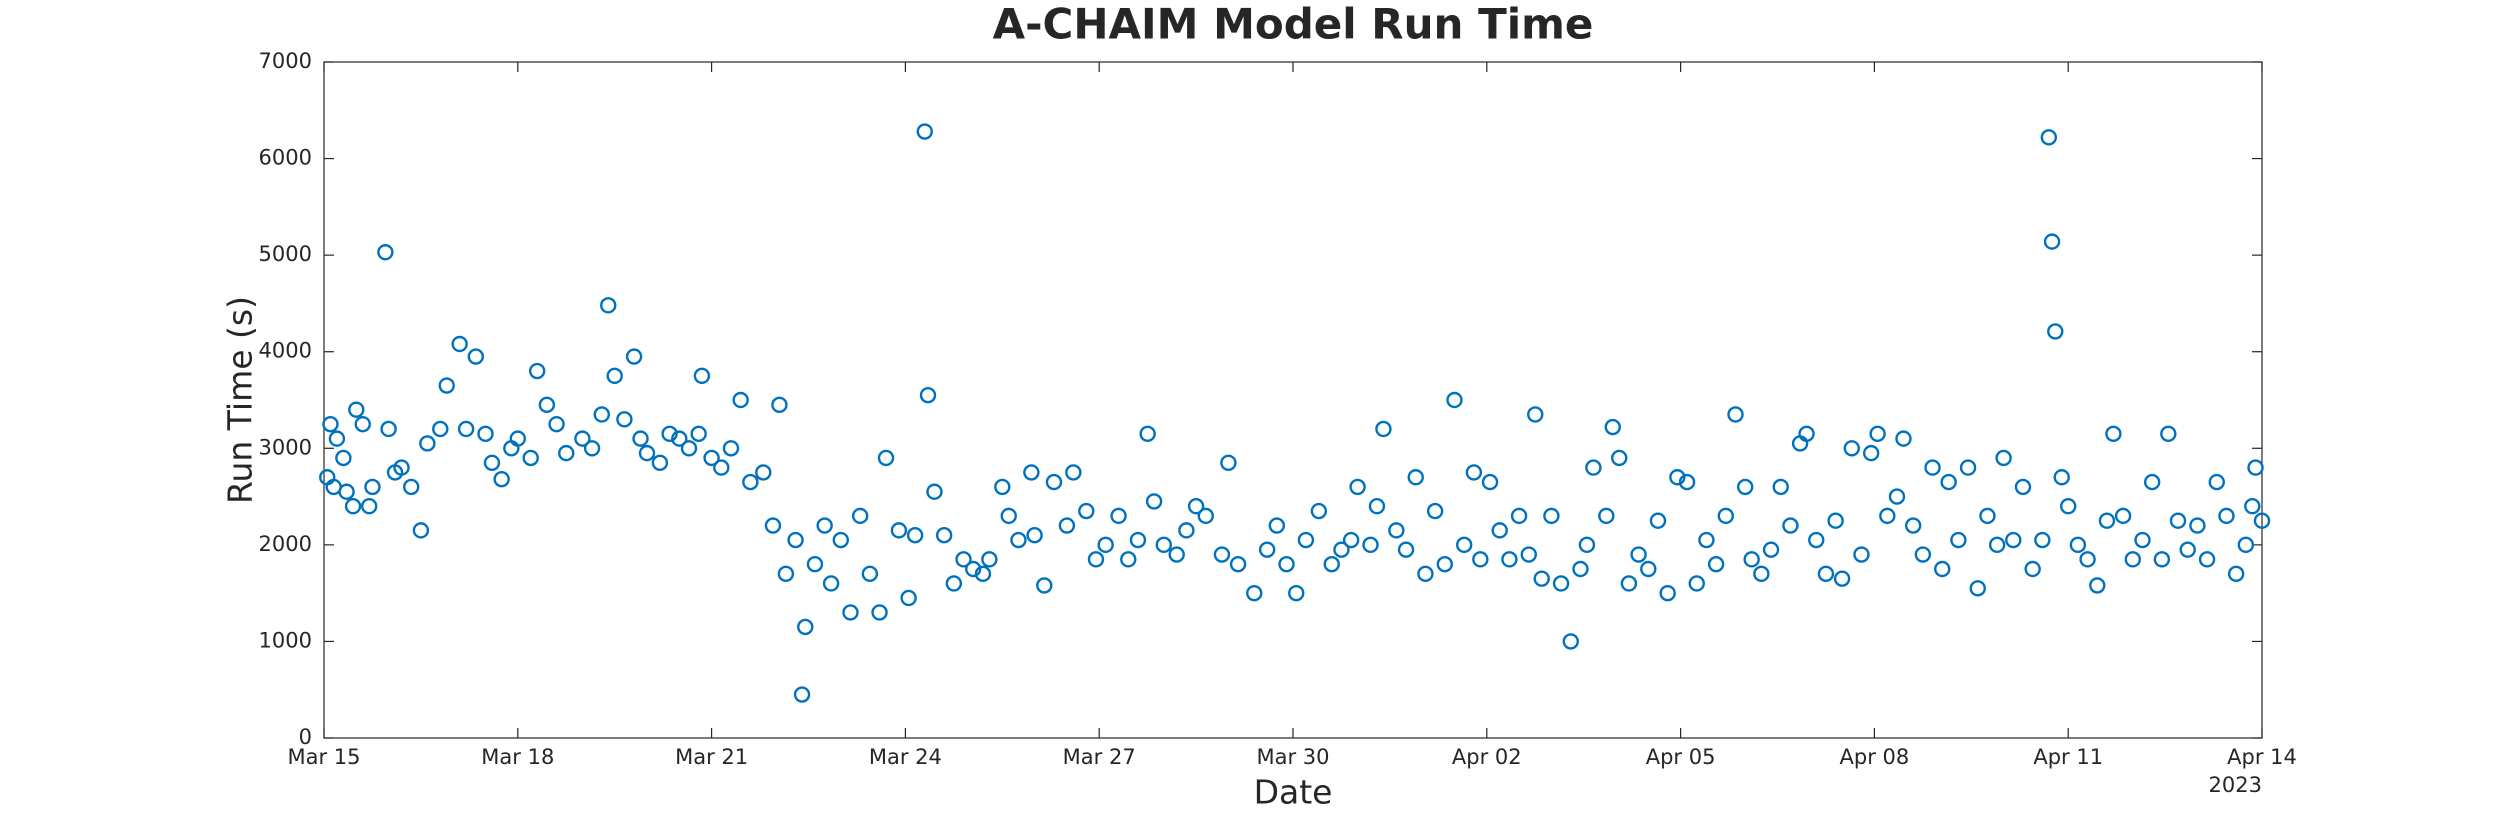 This screenshot has width=2500, height=833. I want to click on x-tick-label: Apr 11, so click(2068, 757).